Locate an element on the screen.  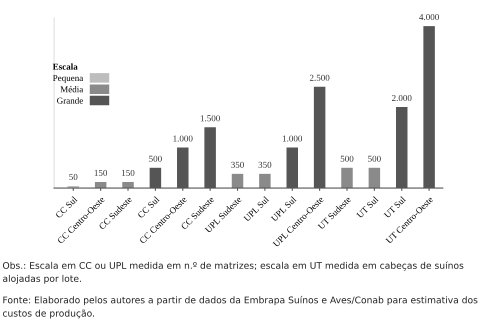
data-label: 2.500 is located at coordinates (320, 77).